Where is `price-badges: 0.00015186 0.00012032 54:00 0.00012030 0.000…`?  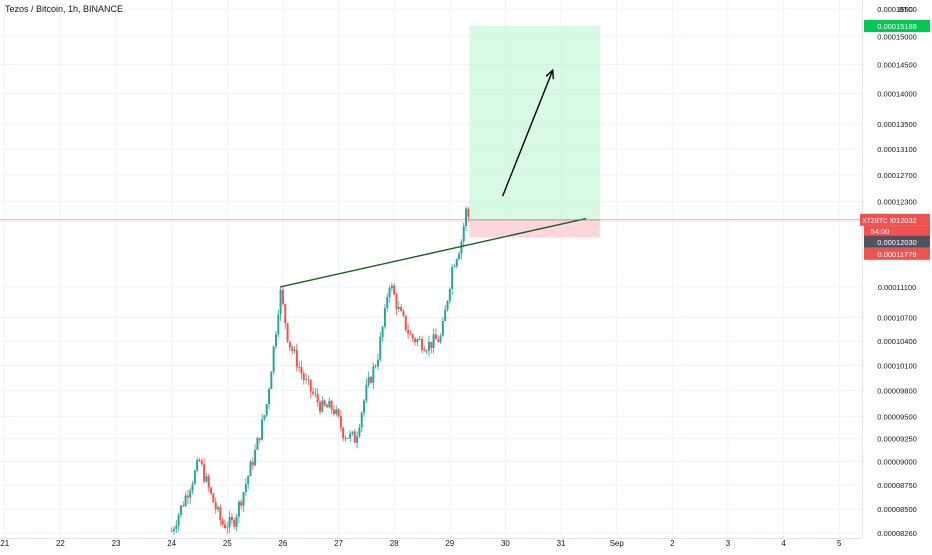 price-badges: 0.00015186 0.00012032 54:00 0.00012030 0.000… is located at coordinates (895, 139).